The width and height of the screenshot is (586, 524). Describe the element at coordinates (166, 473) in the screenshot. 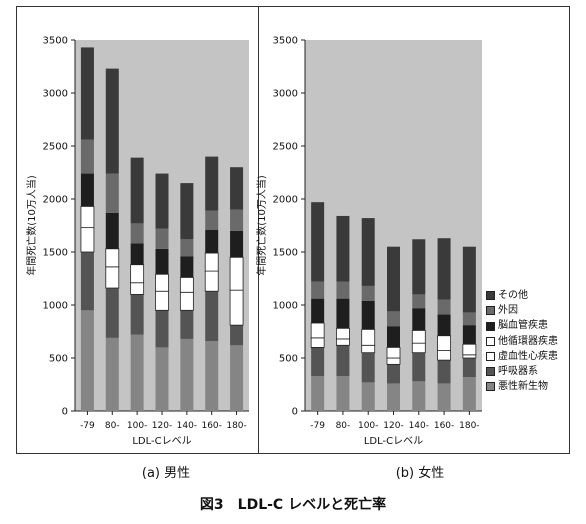

I see `panel-a-caption: (a) 男性` at that location.